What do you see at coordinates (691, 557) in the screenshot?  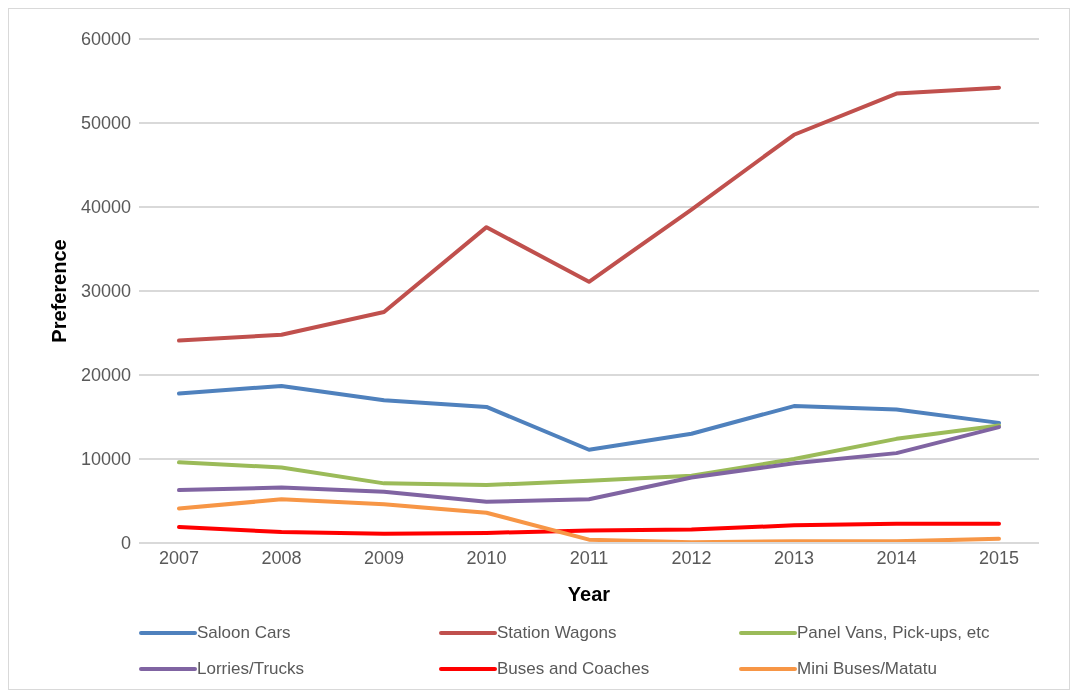 I see `x-tick-label: 2012` at bounding box center [691, 557].